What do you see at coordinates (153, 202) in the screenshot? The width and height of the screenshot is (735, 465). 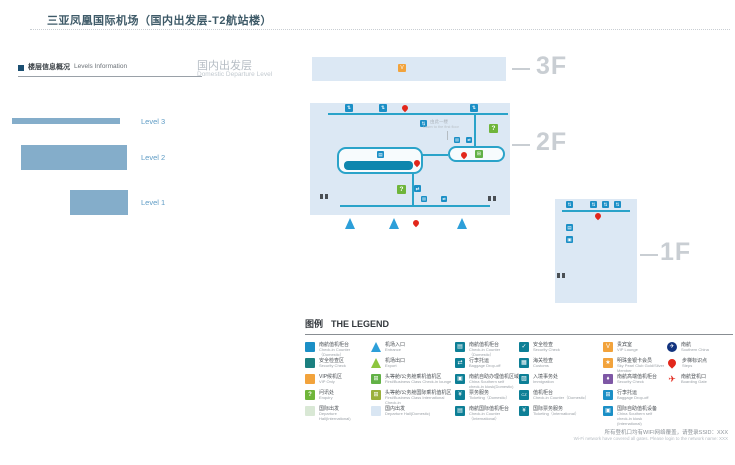 I see `level-1-label: Level 1` at bounding box center [153, 202].